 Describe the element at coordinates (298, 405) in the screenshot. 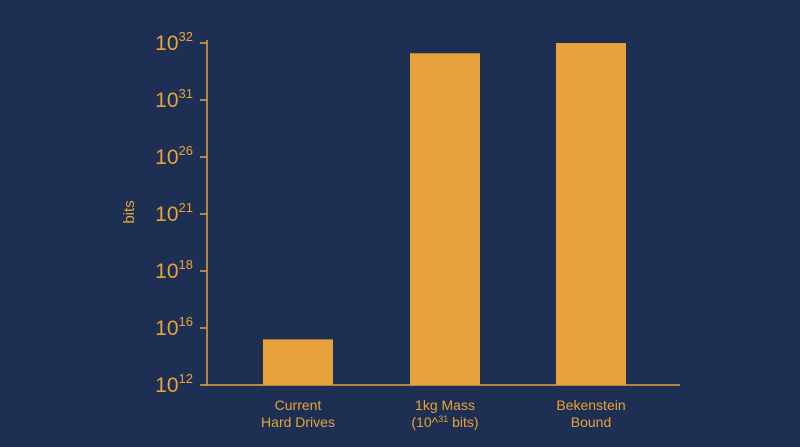

I see `x-category-label: Current` at that location.